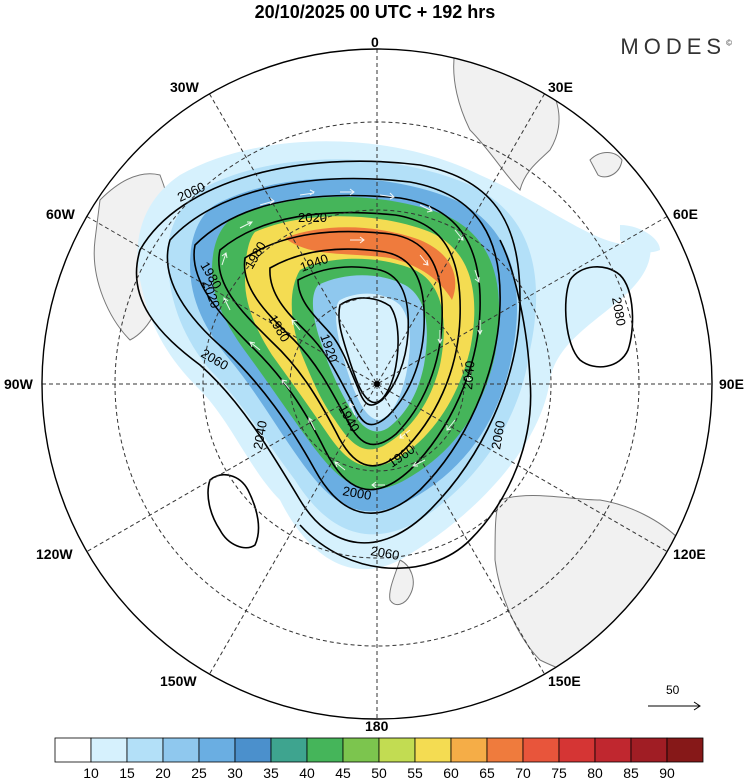 The width and height of the screenshot is (750, 782). I want to click on colorbar-tick-label: 65, so click(487, 773).